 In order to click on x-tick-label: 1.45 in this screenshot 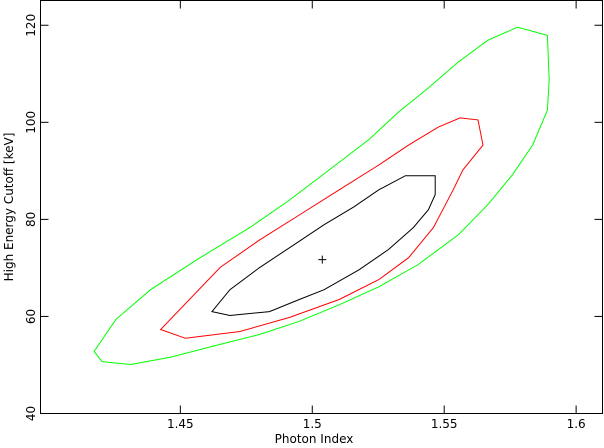, I will do `click(180, 424)`.